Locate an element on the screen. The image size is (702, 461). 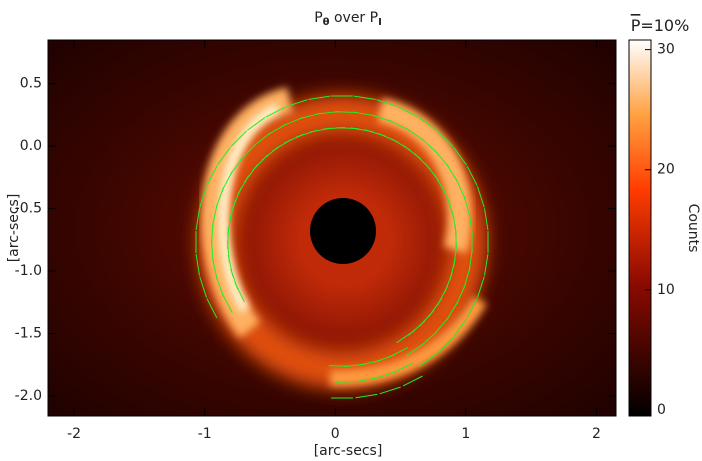
title-part: over P is located at coordinates (354, 18).